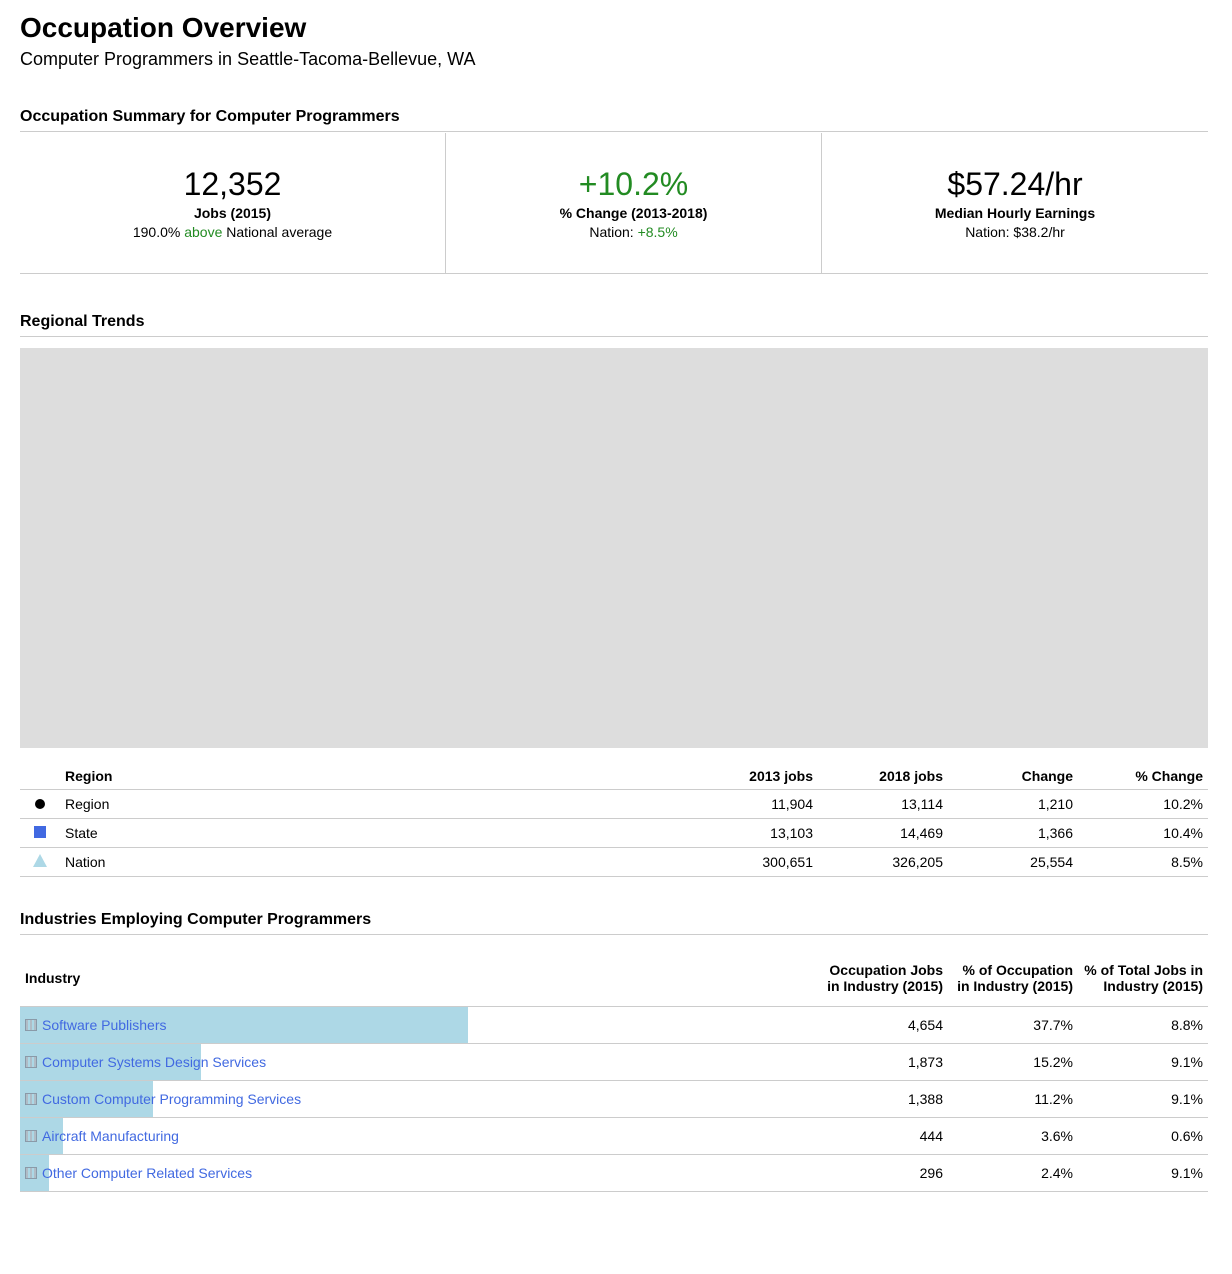  I want to click on jobs-change: 1,210, so click(1013, 804).